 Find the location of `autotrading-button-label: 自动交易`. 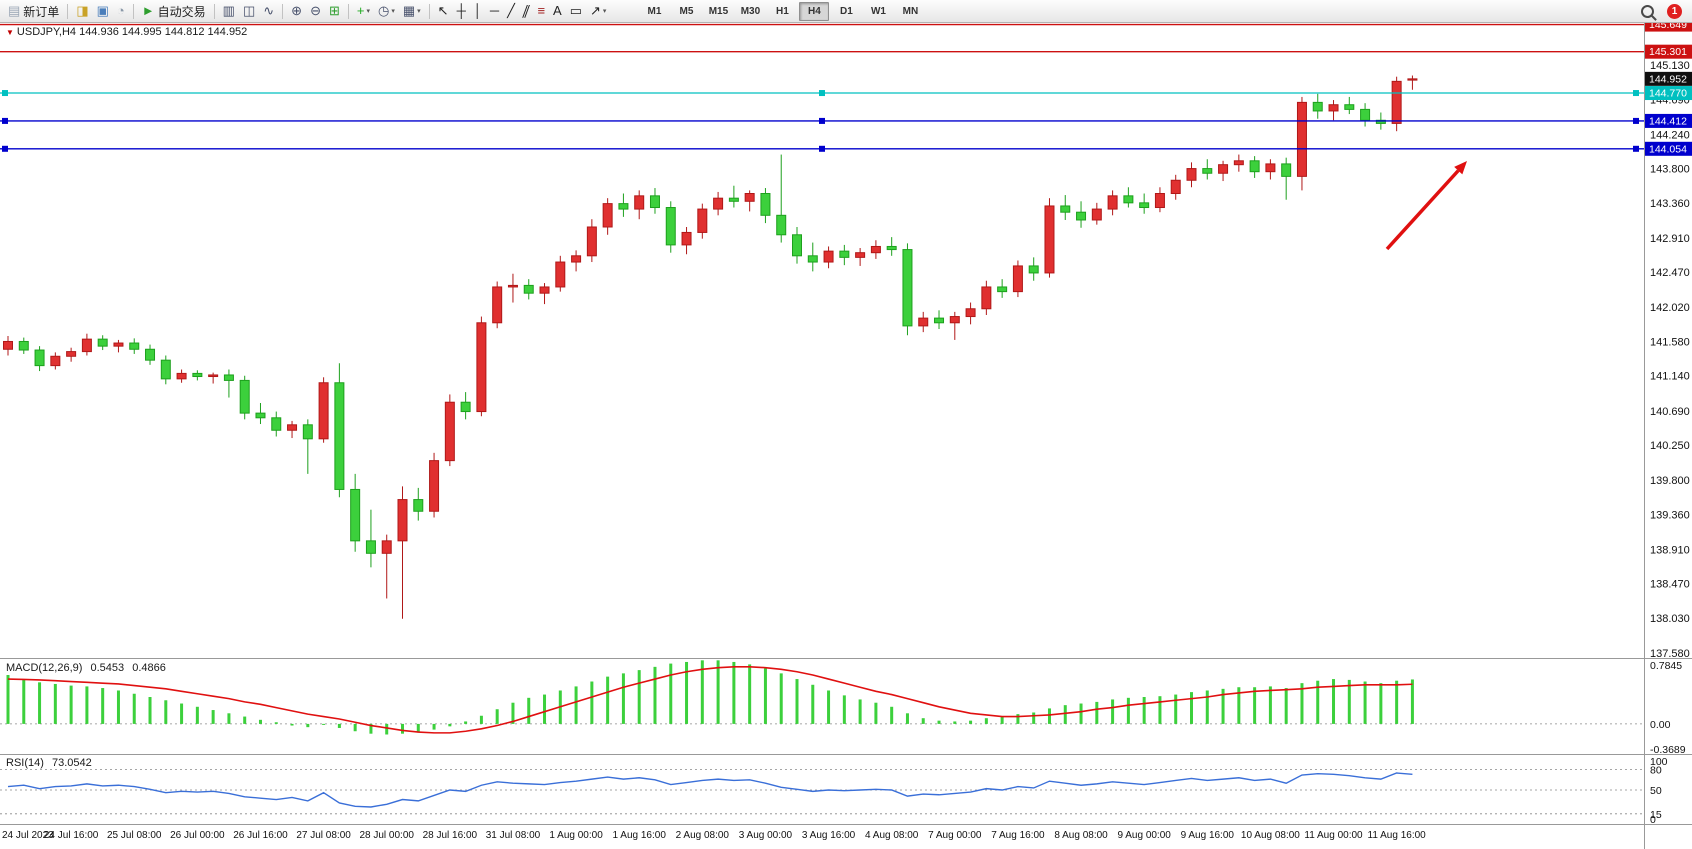

autotrading-button-label: 自动交易 is located at coordinates (181, 11).